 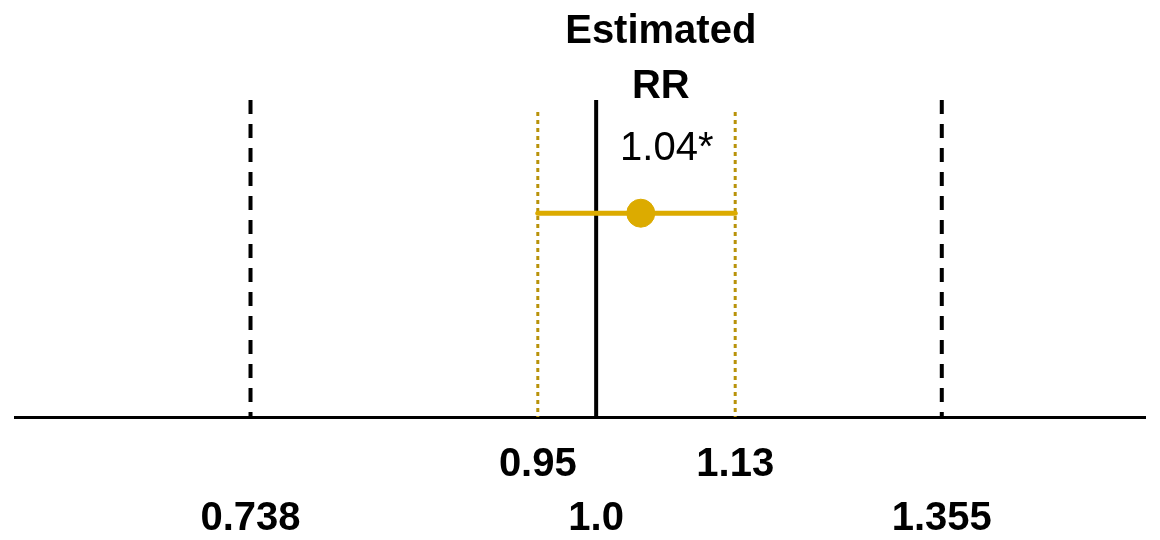 What do you see at coordinates (661, 57) in the screenshot?
I see `chart-title: Estimated RR` at bounding box center [661, 57].